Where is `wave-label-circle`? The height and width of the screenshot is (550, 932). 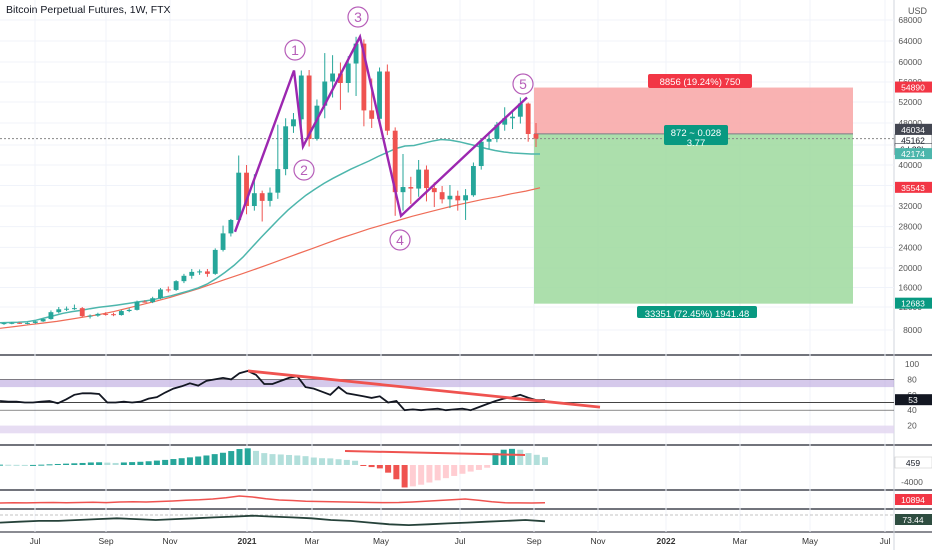 wave-label-circle is located at coordinates (400, 240).